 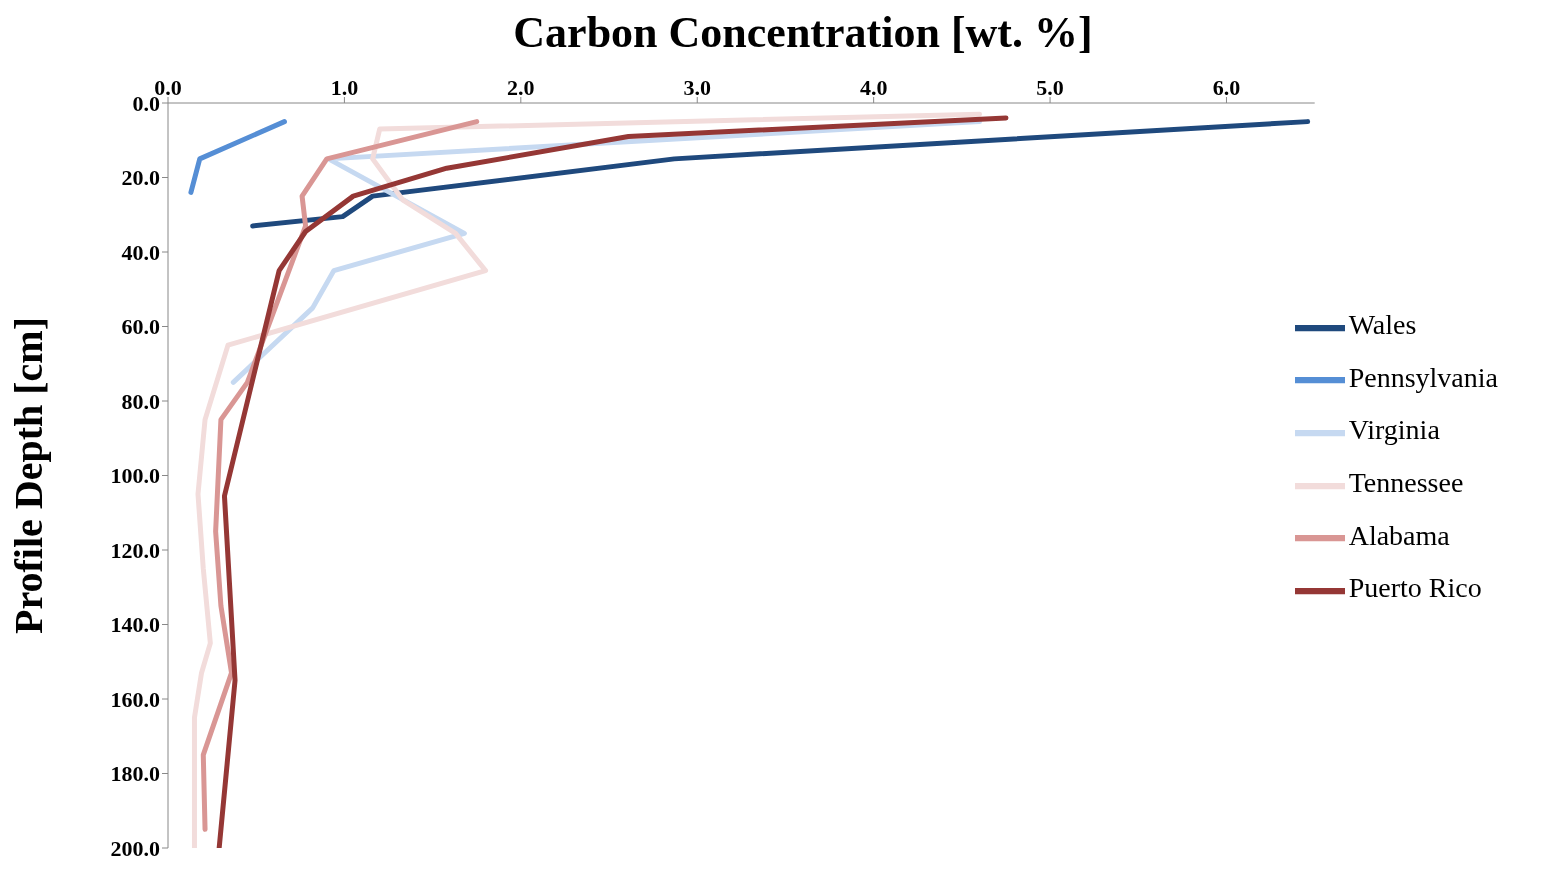 I want to click on y-tick-label: 160.0, so click(x=135, y=699).